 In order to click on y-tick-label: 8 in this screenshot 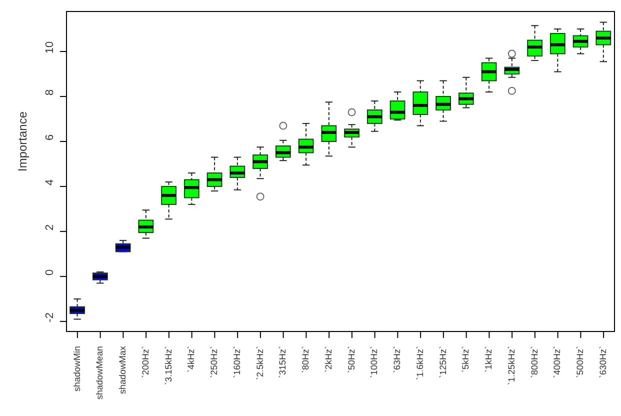, I will do `click(50, 92)`.